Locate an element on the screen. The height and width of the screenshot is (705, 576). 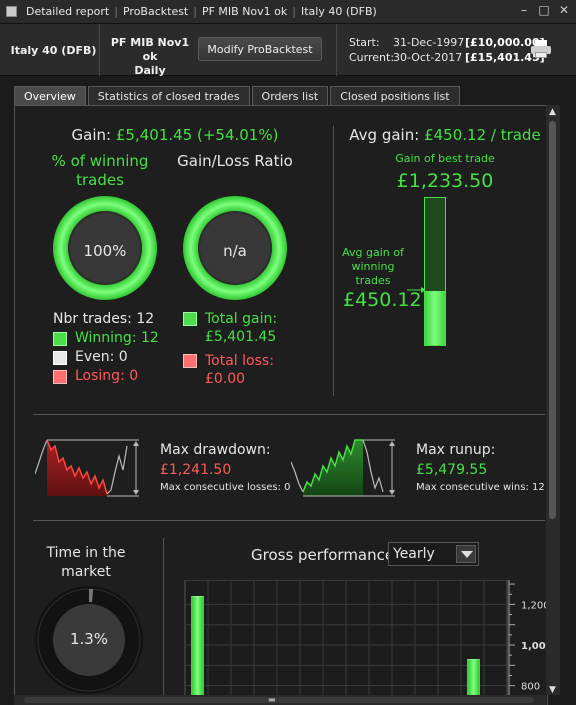
tab-statistics-closed-trades: Statistics of closed trades is located at coordinates (168, 96).